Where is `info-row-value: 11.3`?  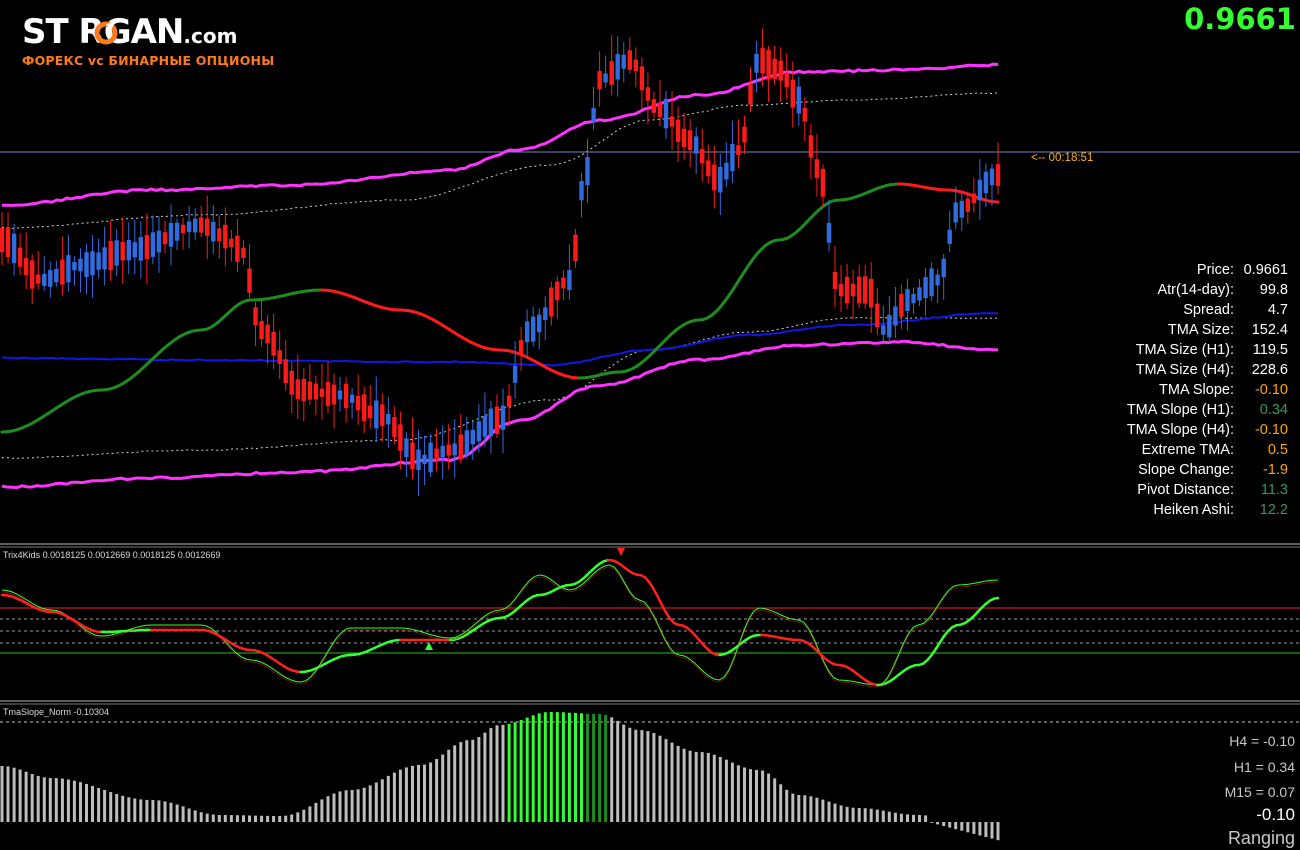 info-row-value: 11.3 is located at coordinates (1274, 490).